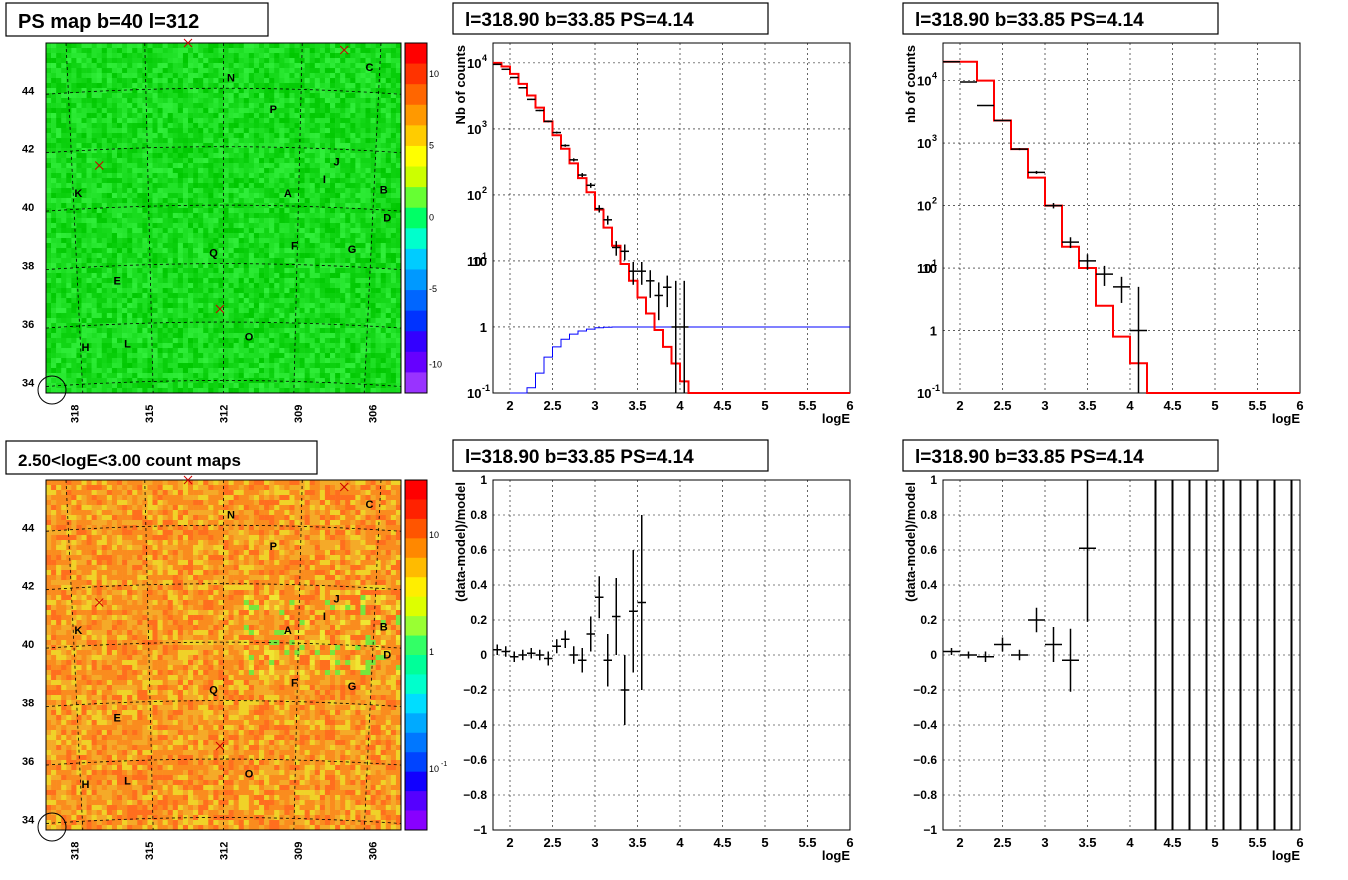  What do you see at coordinates (416, 94) in the screenshot?
I see `colorbar-segment` at bounding box center [416, 94].